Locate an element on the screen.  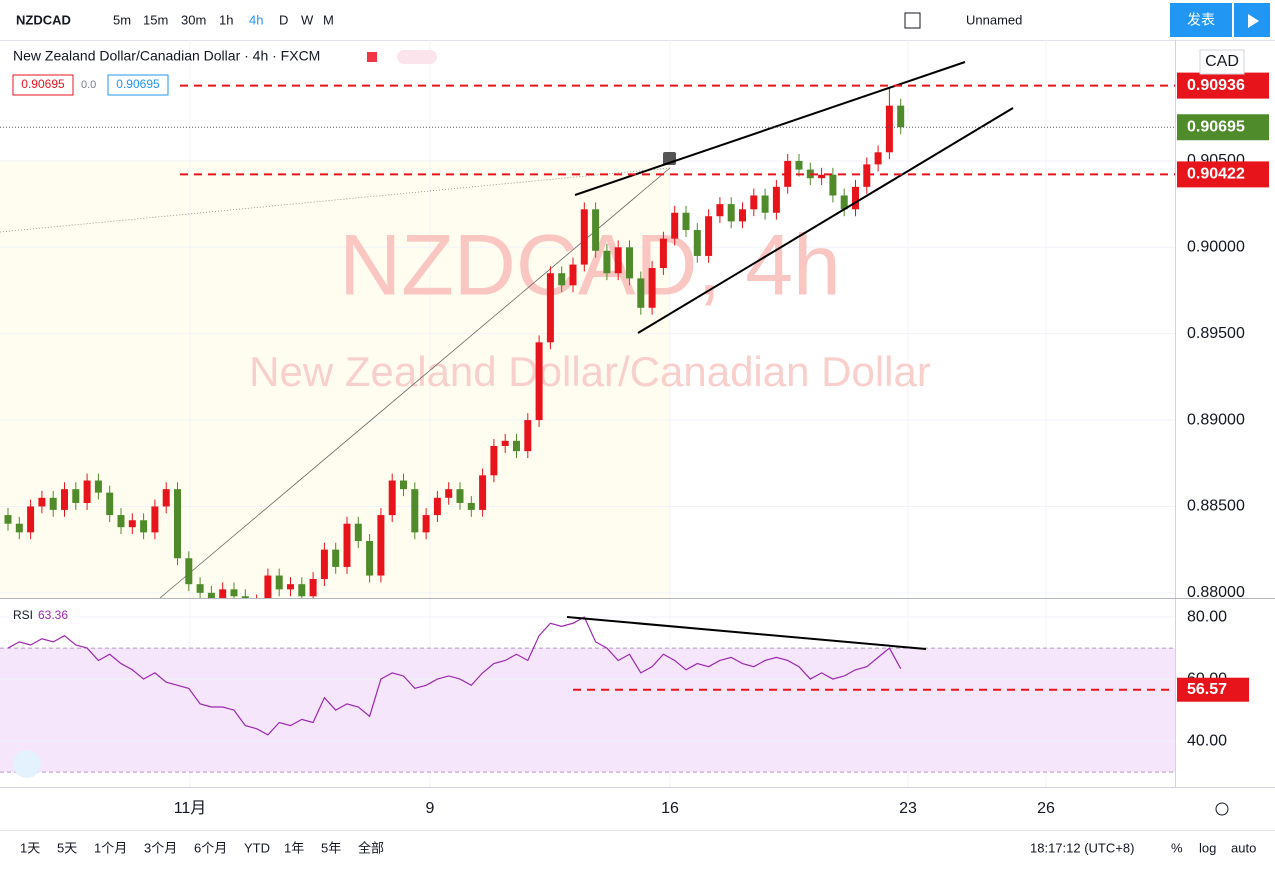
rsi-trendline is located at coordinates (746, 633).